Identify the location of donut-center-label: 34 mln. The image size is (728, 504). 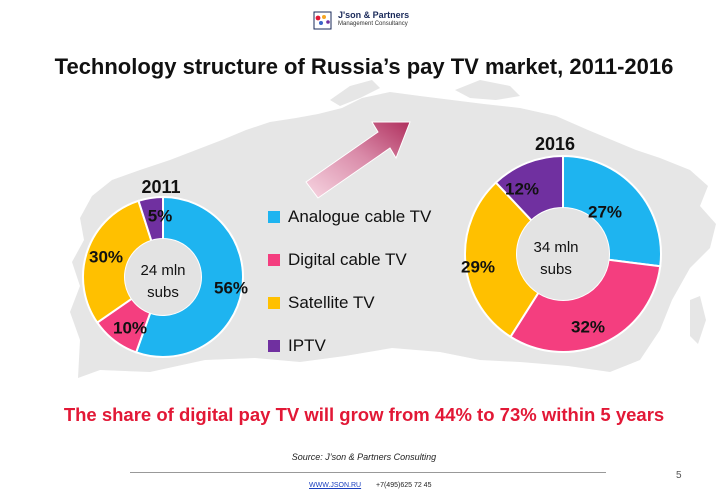
(555, 247).